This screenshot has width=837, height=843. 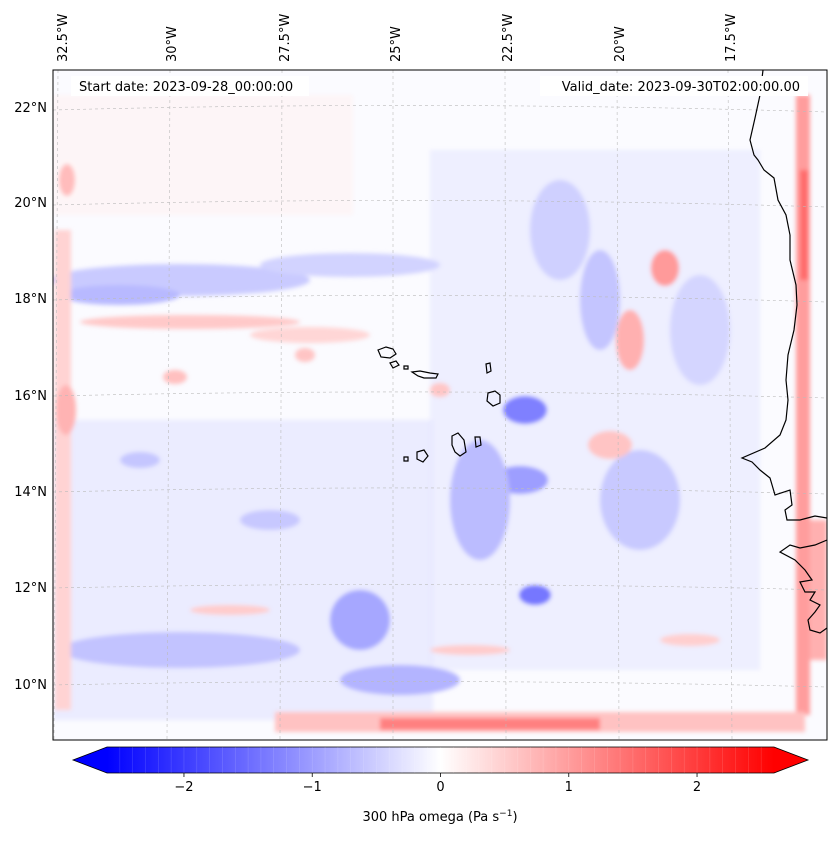 I want to click on lat-label: 14°N, so click(x=30, y=492).